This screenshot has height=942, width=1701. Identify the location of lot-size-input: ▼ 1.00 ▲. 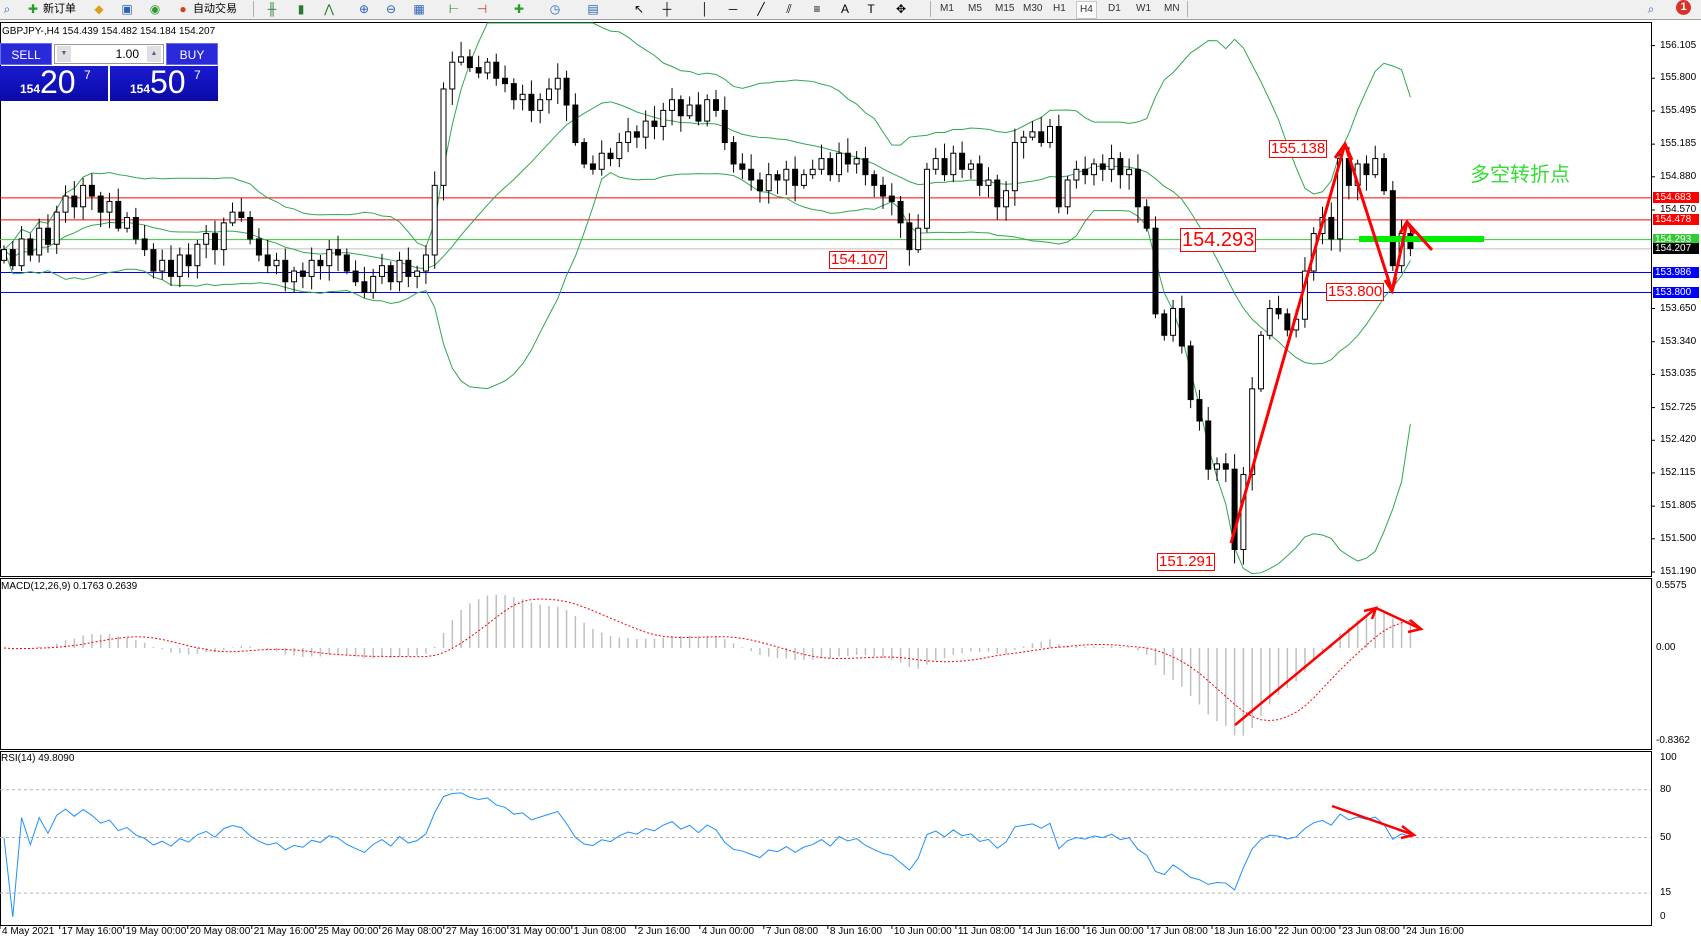
(109, 54).